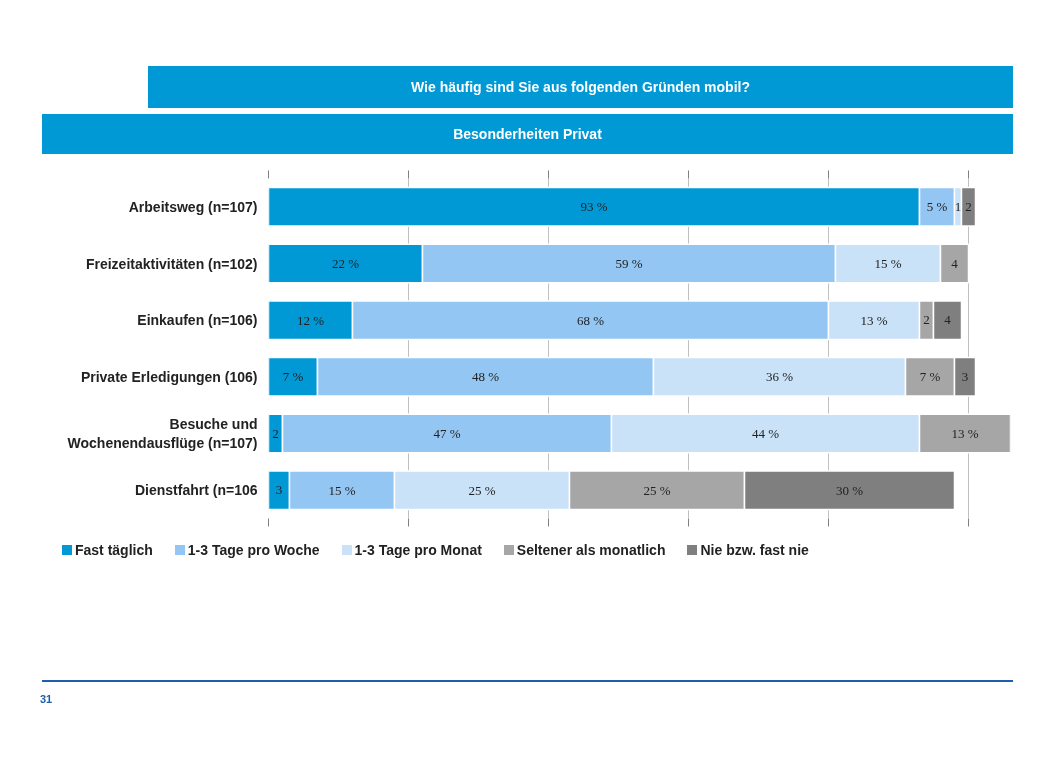 The image size is (1046, 778). What do you see at coordinates (485, 377) in the screenshot?
I see `data-label: 48 %` at bounding box center [485, 377].